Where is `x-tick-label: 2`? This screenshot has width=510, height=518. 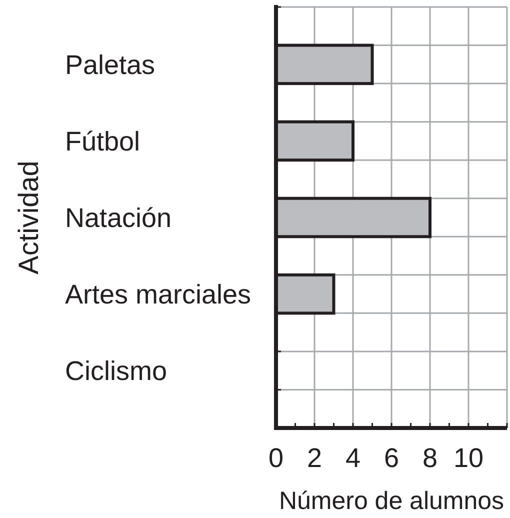
x-tick-label: 2 is located at coordinates (314, 458).